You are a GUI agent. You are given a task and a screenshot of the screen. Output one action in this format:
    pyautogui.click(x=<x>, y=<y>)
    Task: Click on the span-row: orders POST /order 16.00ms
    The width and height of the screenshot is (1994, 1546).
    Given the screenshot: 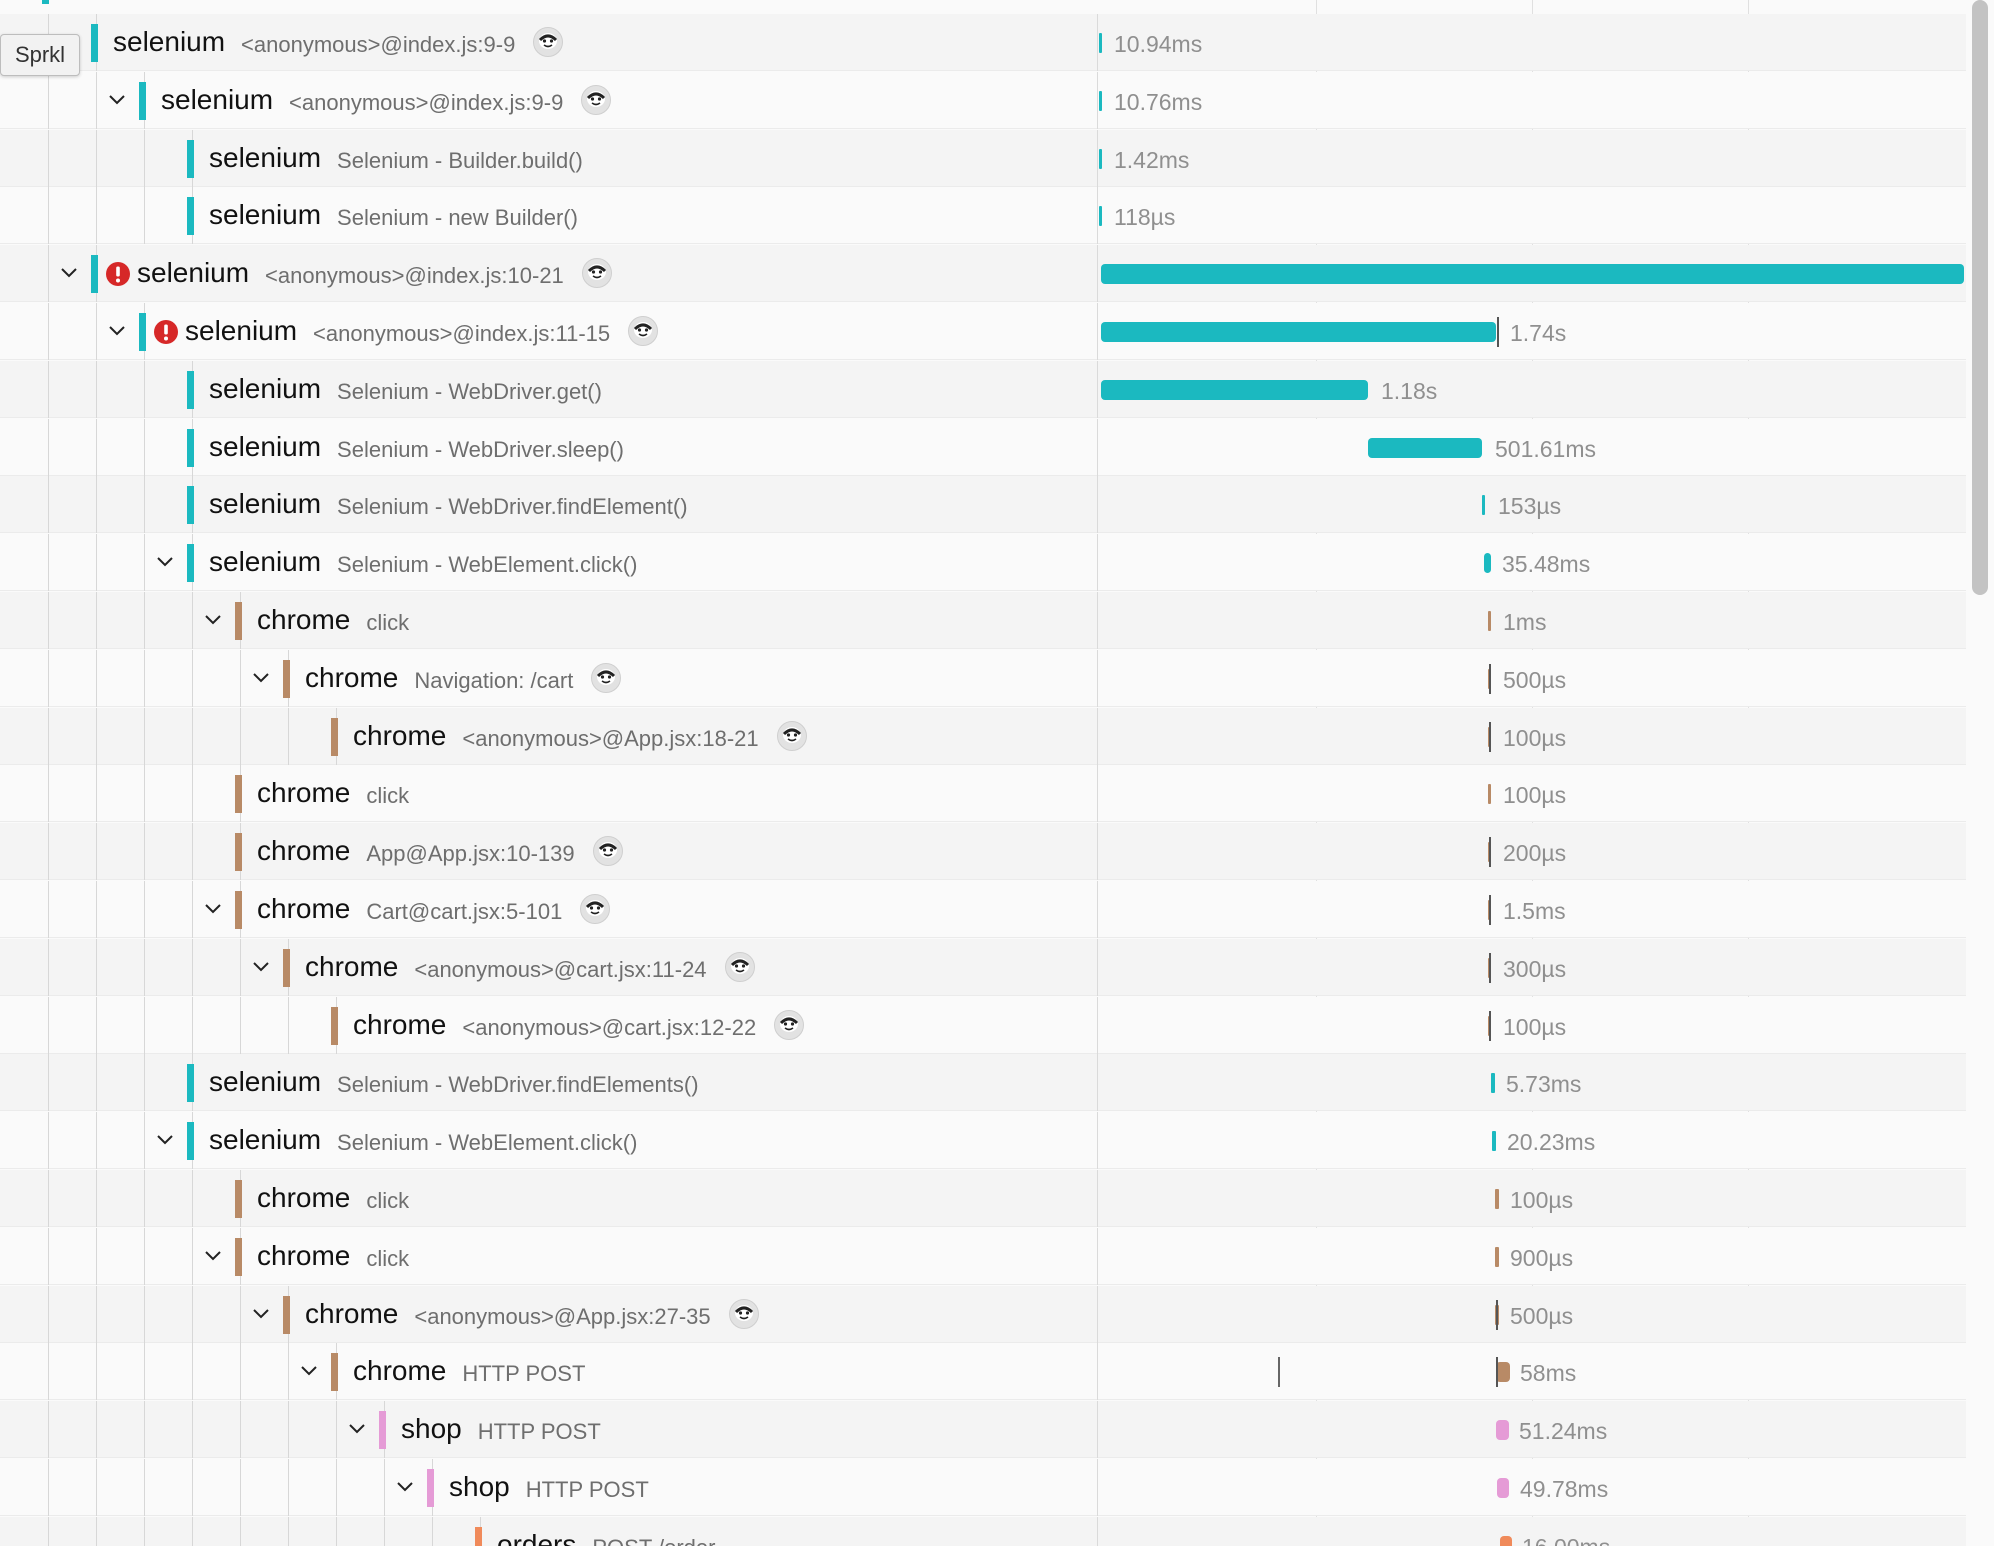 What is the action you would take?
    pyautogui.click(x=997, y=1531)
    